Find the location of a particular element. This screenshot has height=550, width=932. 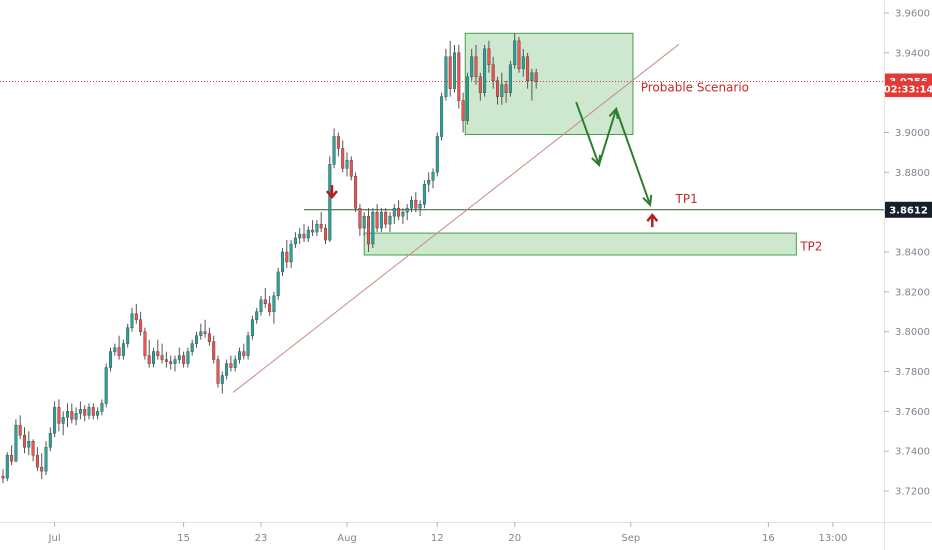

tp2-zone is located at coordinates (580, 244).